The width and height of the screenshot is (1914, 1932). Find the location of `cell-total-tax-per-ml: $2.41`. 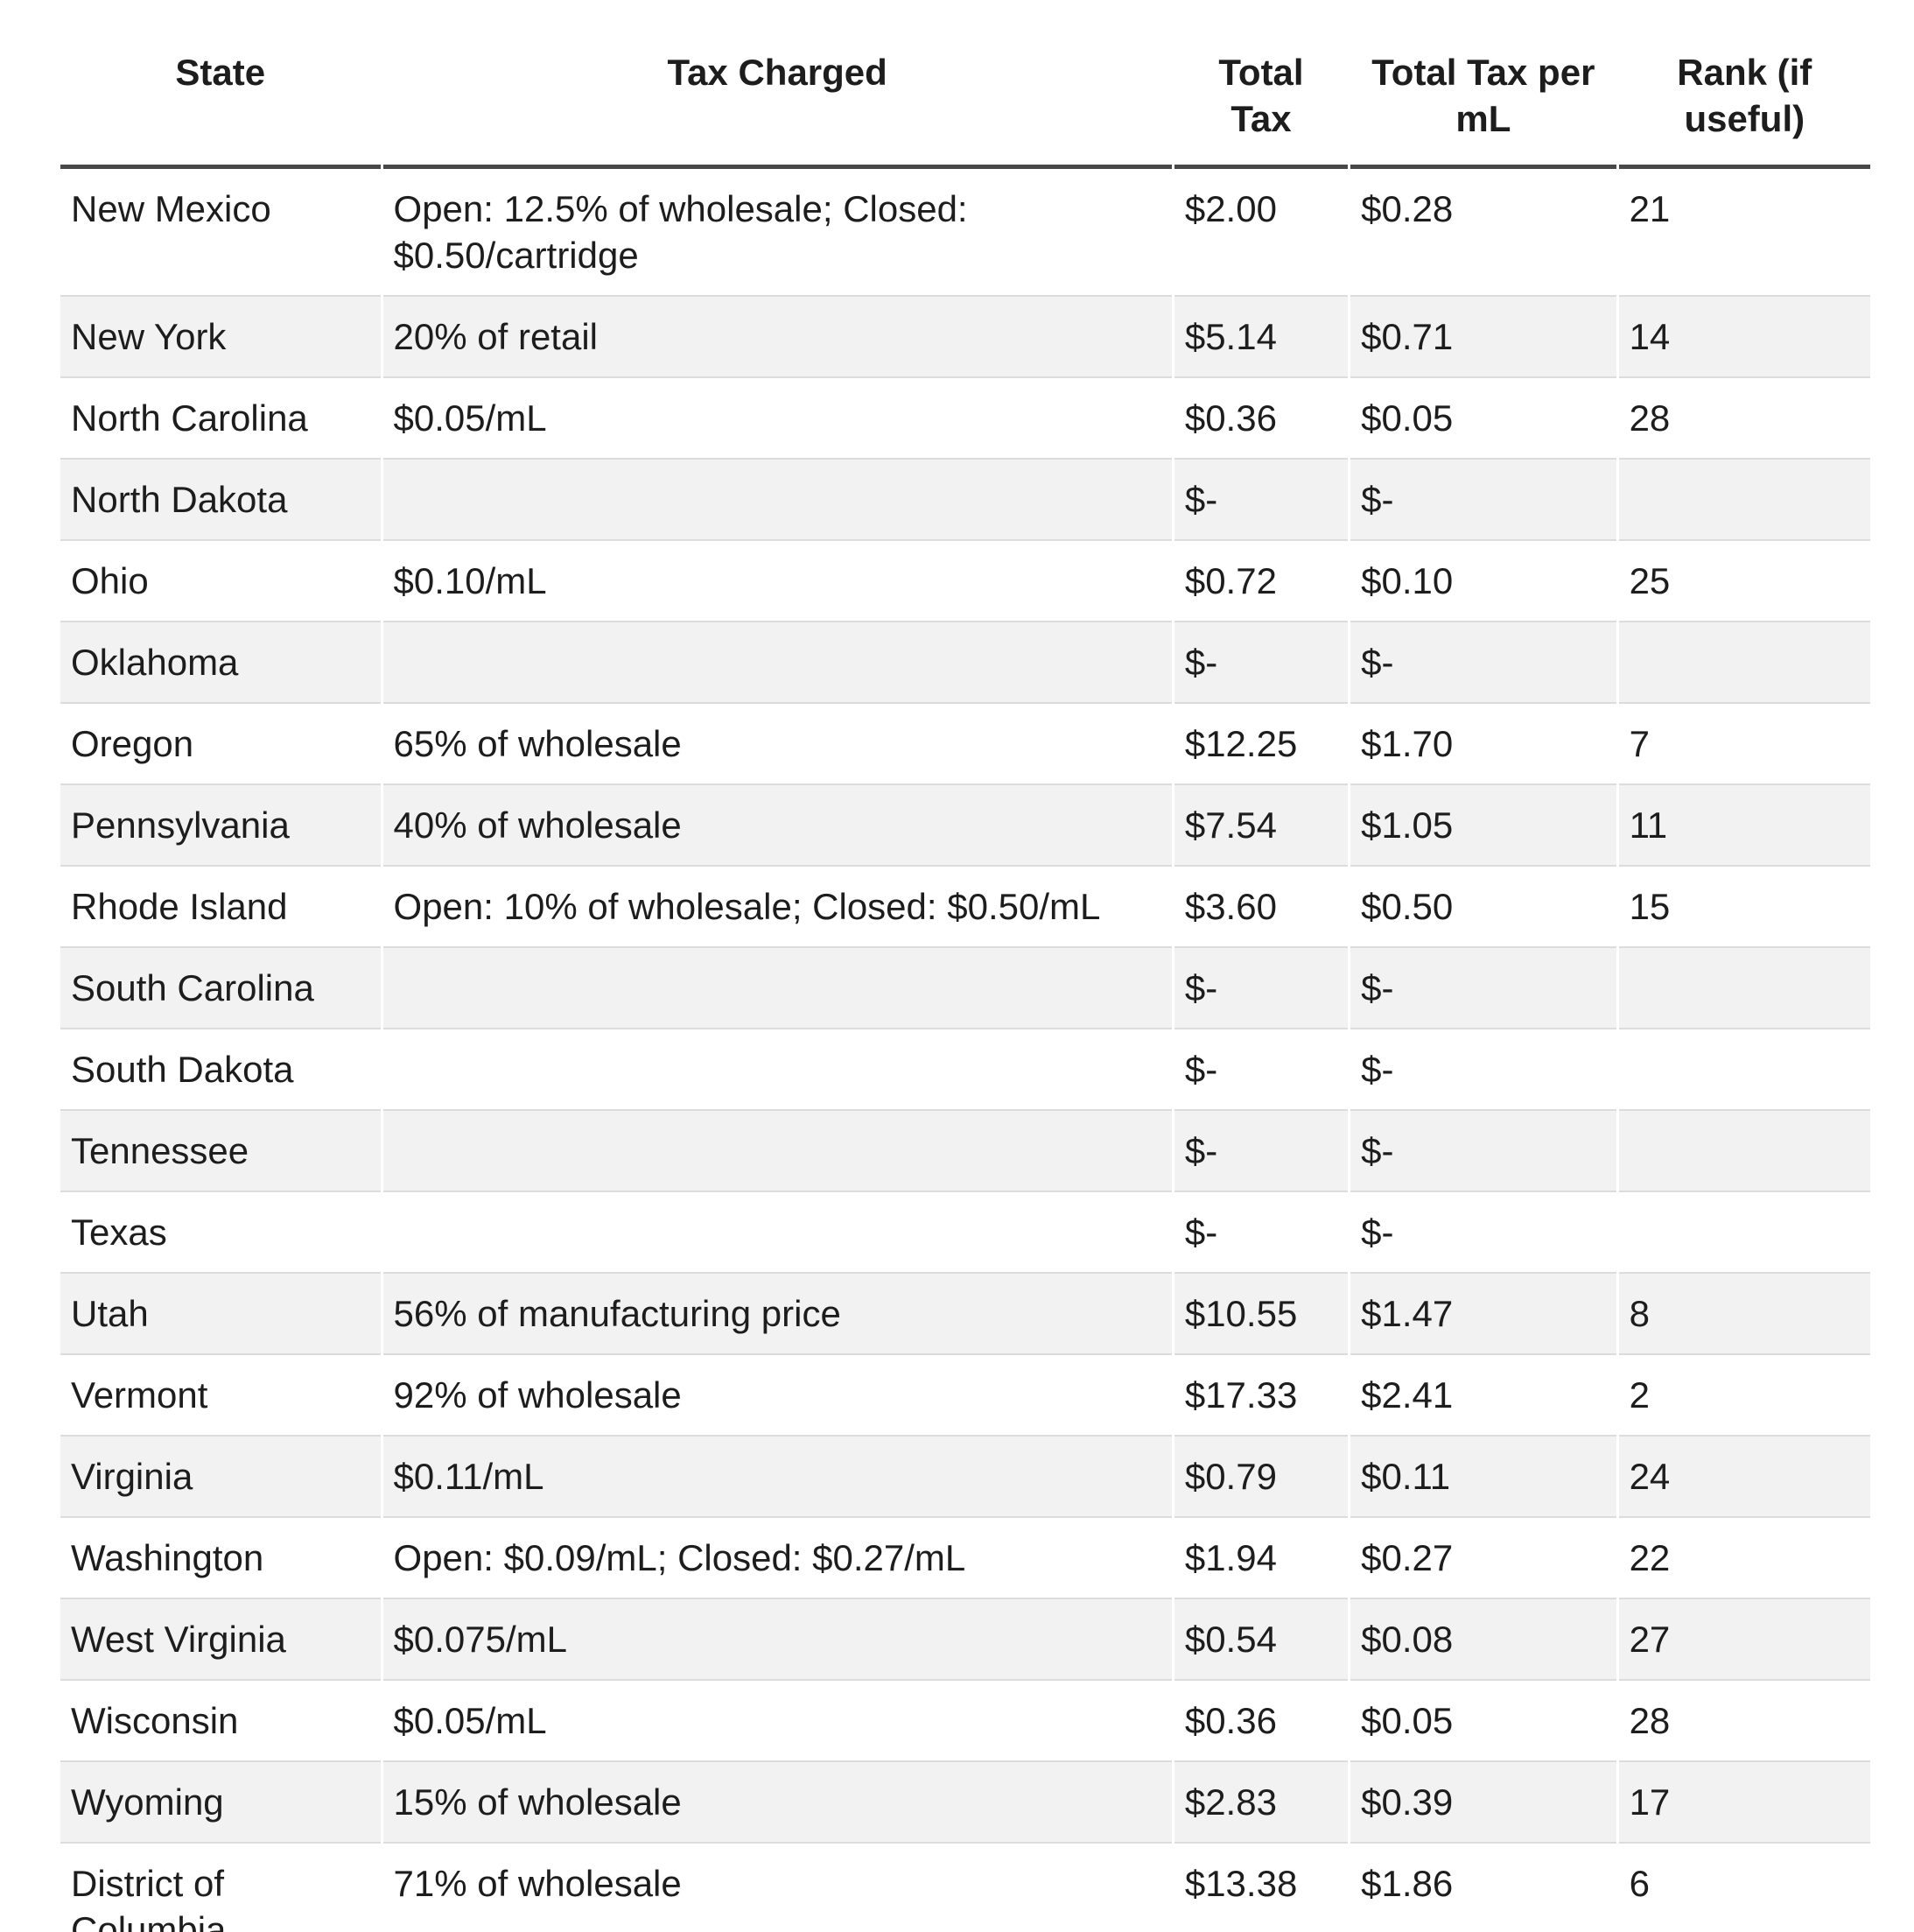

cell-total-tax-per-ml: $2.41 is located at coordinates (1483, 1396).